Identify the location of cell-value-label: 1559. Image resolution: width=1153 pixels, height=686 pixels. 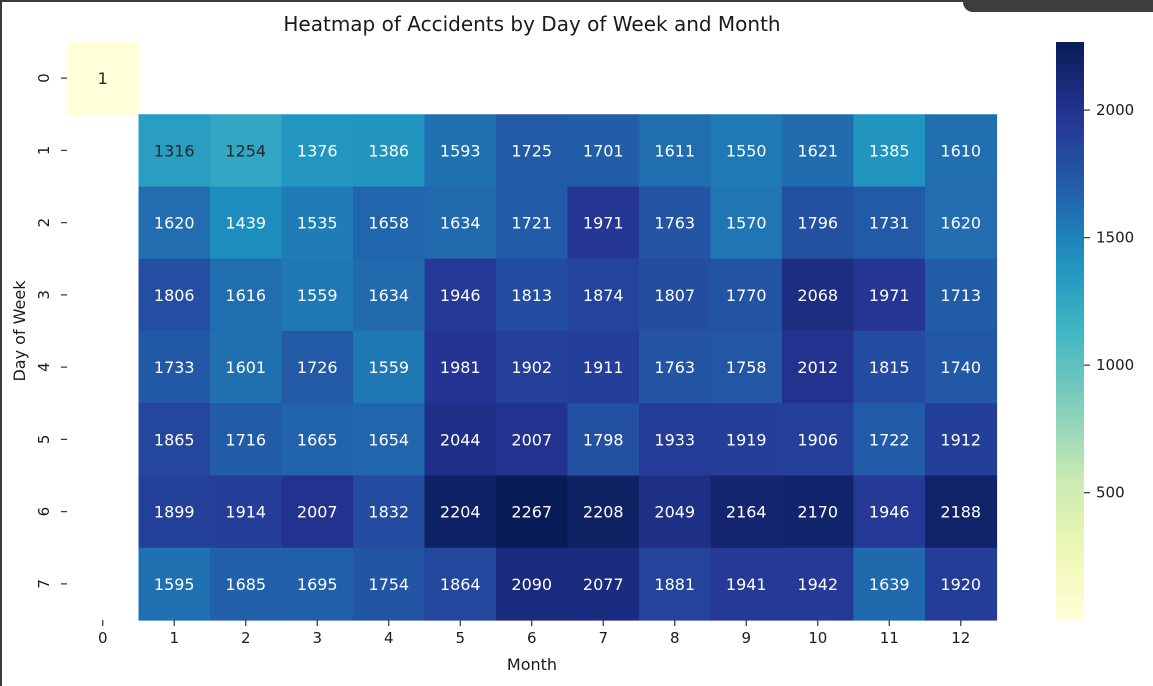
(388, 367).